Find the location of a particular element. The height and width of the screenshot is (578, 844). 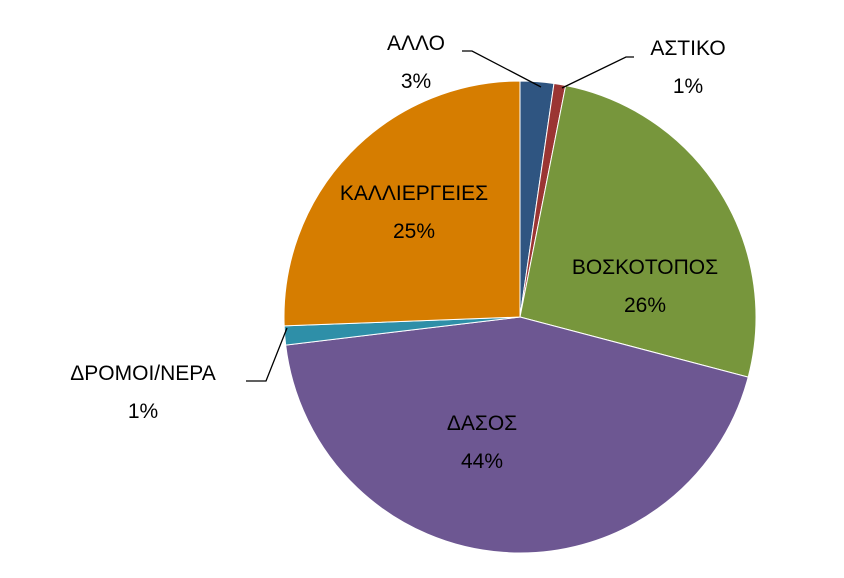

slice-percent-2: 1% is located at coordinates (688, 86).